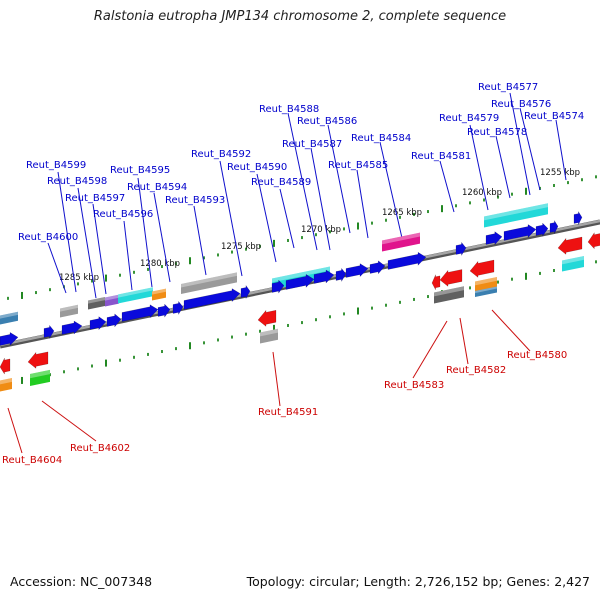 The width and height of the screenshot is (600, 600). I want to click on gene-label-reut-b4602: Reut_B4602, so click(100, 448).